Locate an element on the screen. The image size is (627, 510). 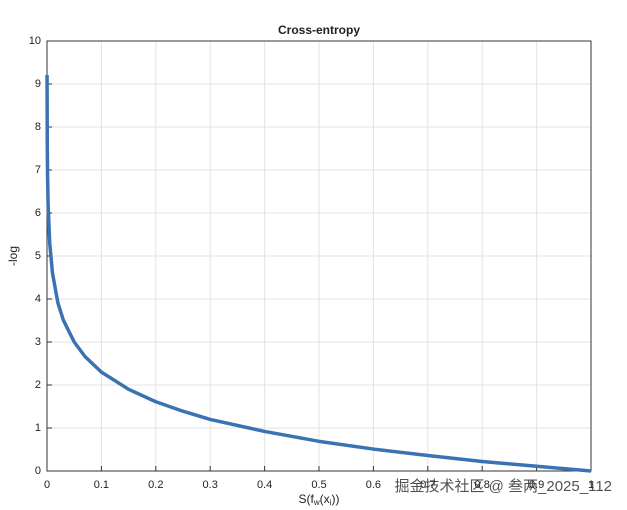
y-tick-label: 1 is located at coordinates (38, 428).